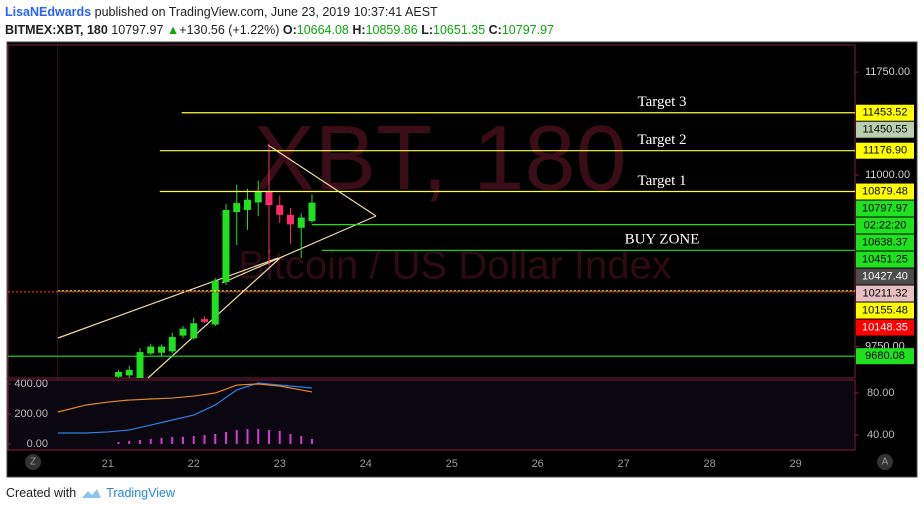 This screenshot has width=924, height=513. What do you see at coordinates (108, 464) in the screenshot?
I see `x-tick-label: 21` at bounding box center [108, 464].